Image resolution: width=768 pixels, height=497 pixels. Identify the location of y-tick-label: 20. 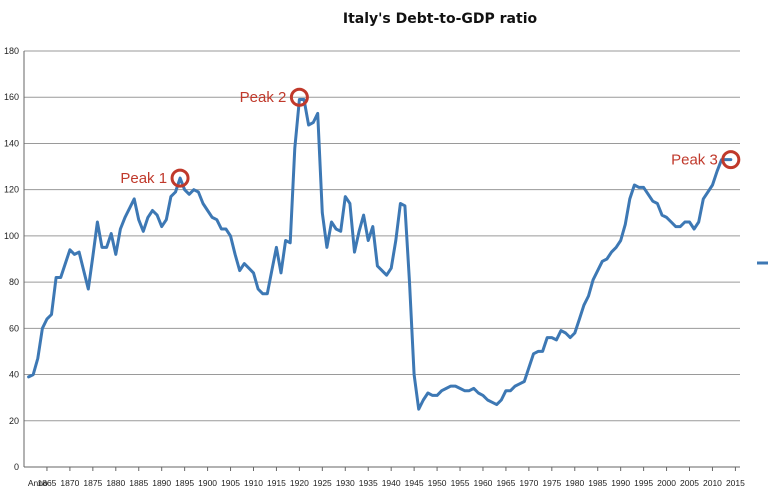
(14, 421).